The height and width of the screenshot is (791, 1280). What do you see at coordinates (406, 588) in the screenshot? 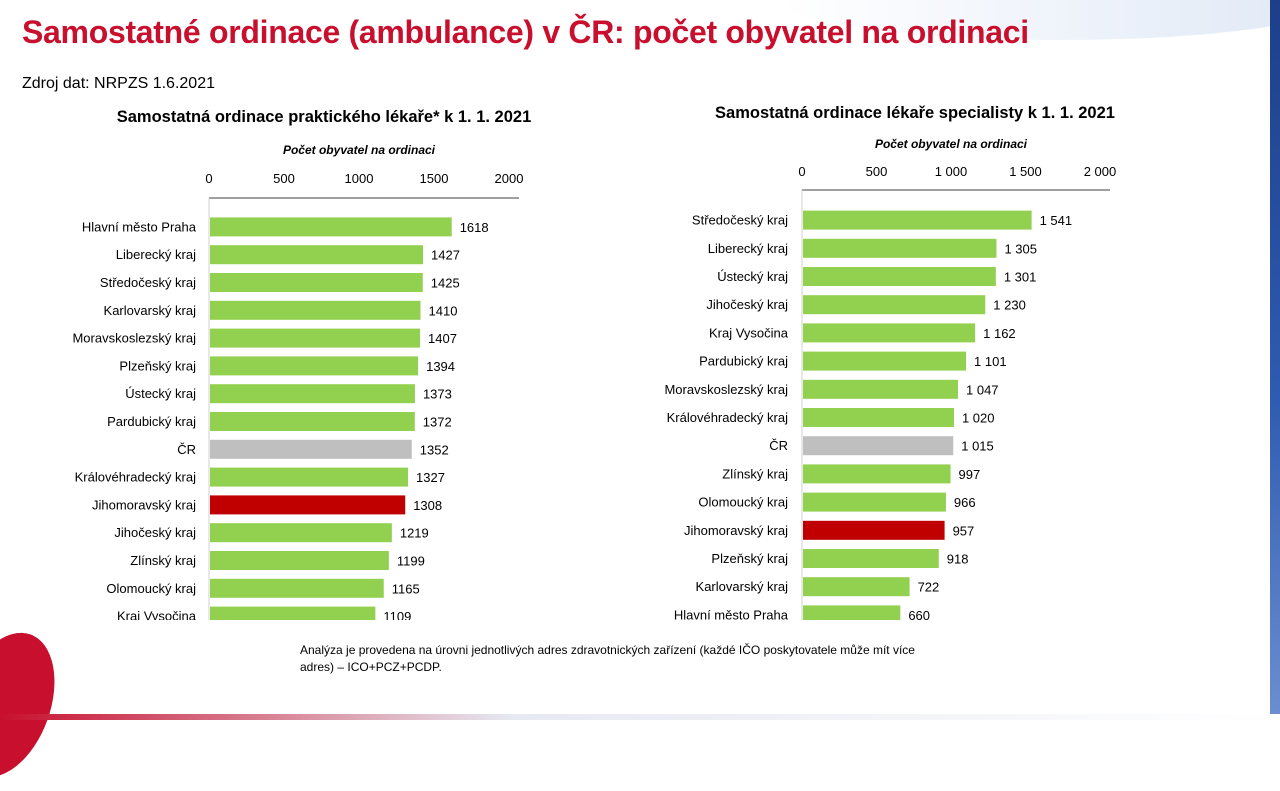
I see `data-label: 1165` at bounding box center [406, 588].